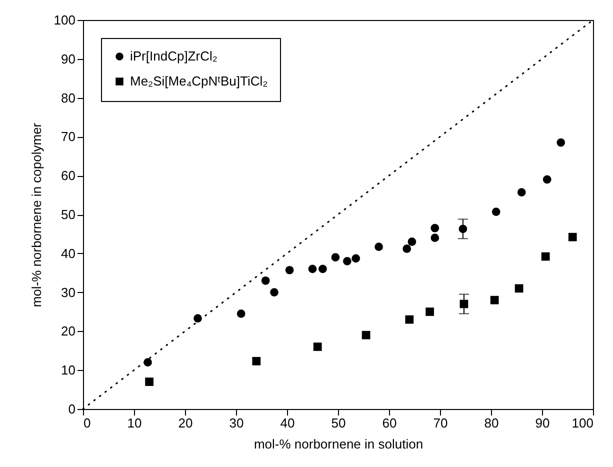 The height and width of the screenshot is (467, 613). I want to click on legend-label: iPr[IndCp]ZrCl₂, so click(174, 56).